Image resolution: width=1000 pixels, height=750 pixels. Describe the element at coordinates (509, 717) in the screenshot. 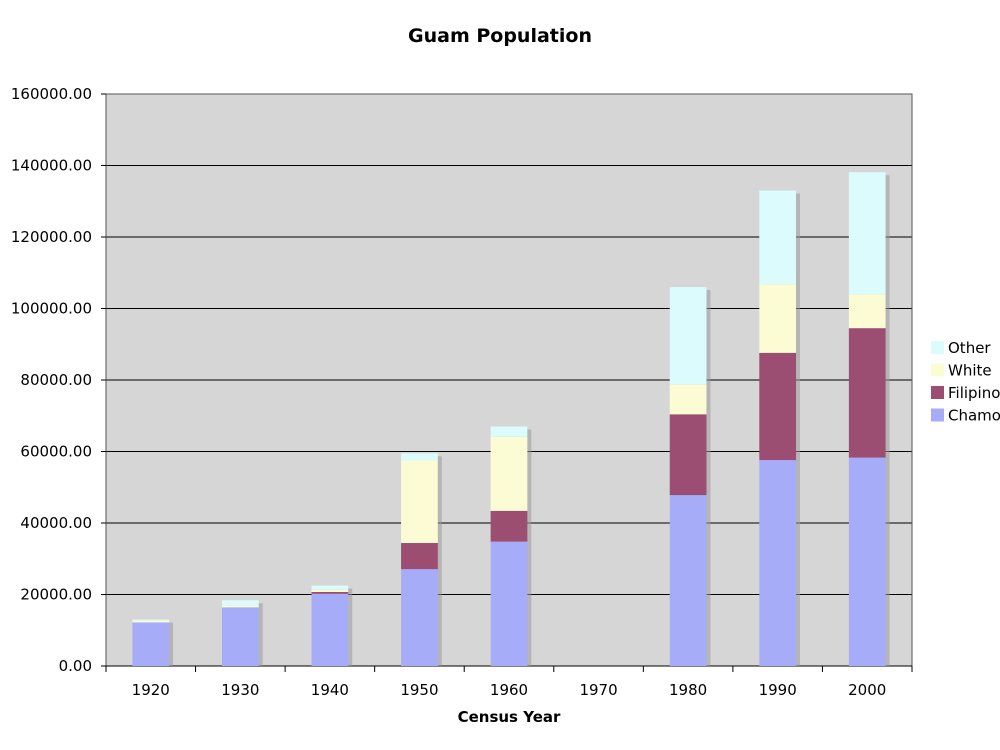

I see `x-axis-title: Census Year` at that location.